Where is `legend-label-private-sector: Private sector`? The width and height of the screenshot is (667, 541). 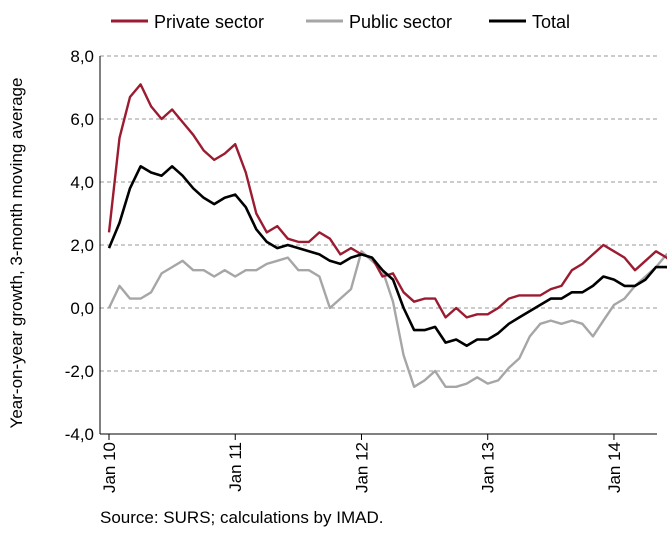
legend-label-private-sector: Private sector is located at coordinates (209, 22).